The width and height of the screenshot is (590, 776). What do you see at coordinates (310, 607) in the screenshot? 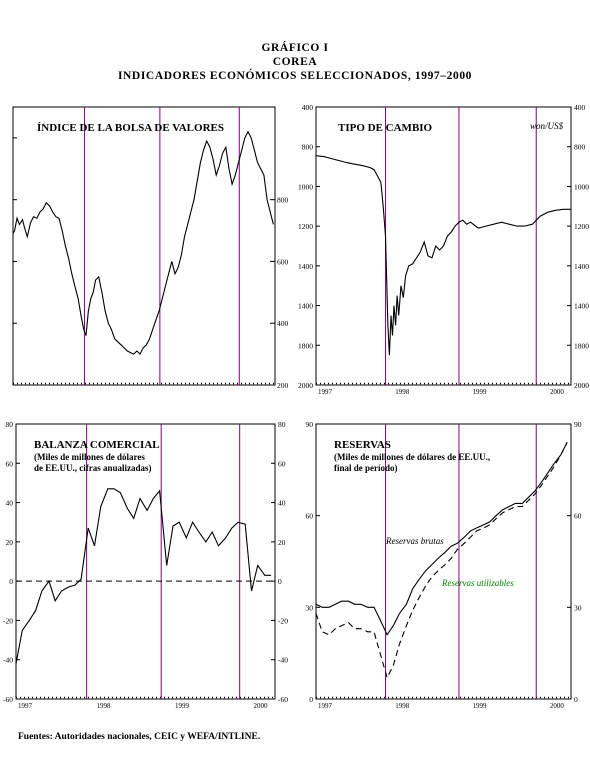
I see `y-tick-label-left: 30` at bounding box center [310, 607].